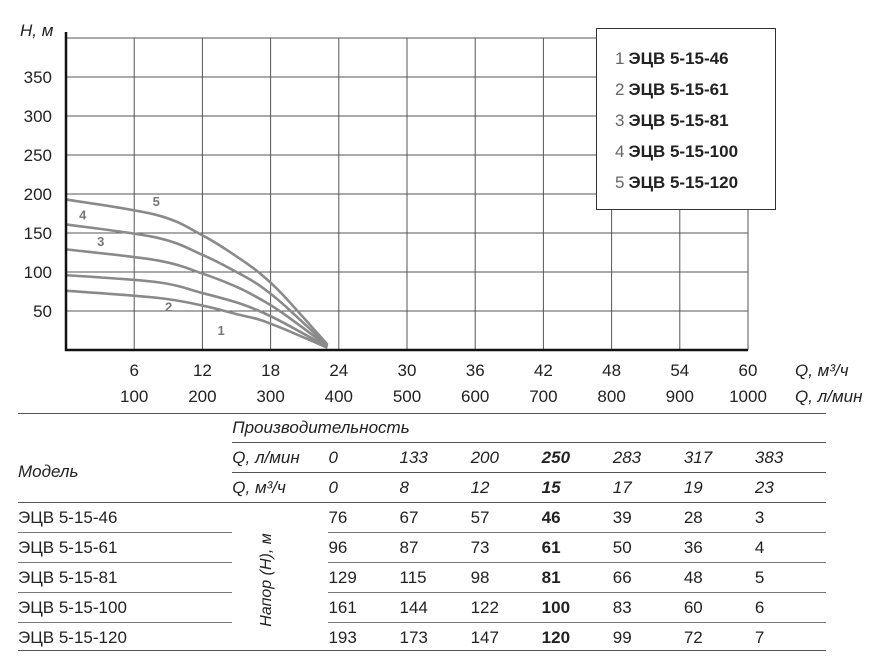  What do you see at coordinates (333, 487) in the screenshot?
I see `table-header-value: 0` at bounding box center [333, 487].